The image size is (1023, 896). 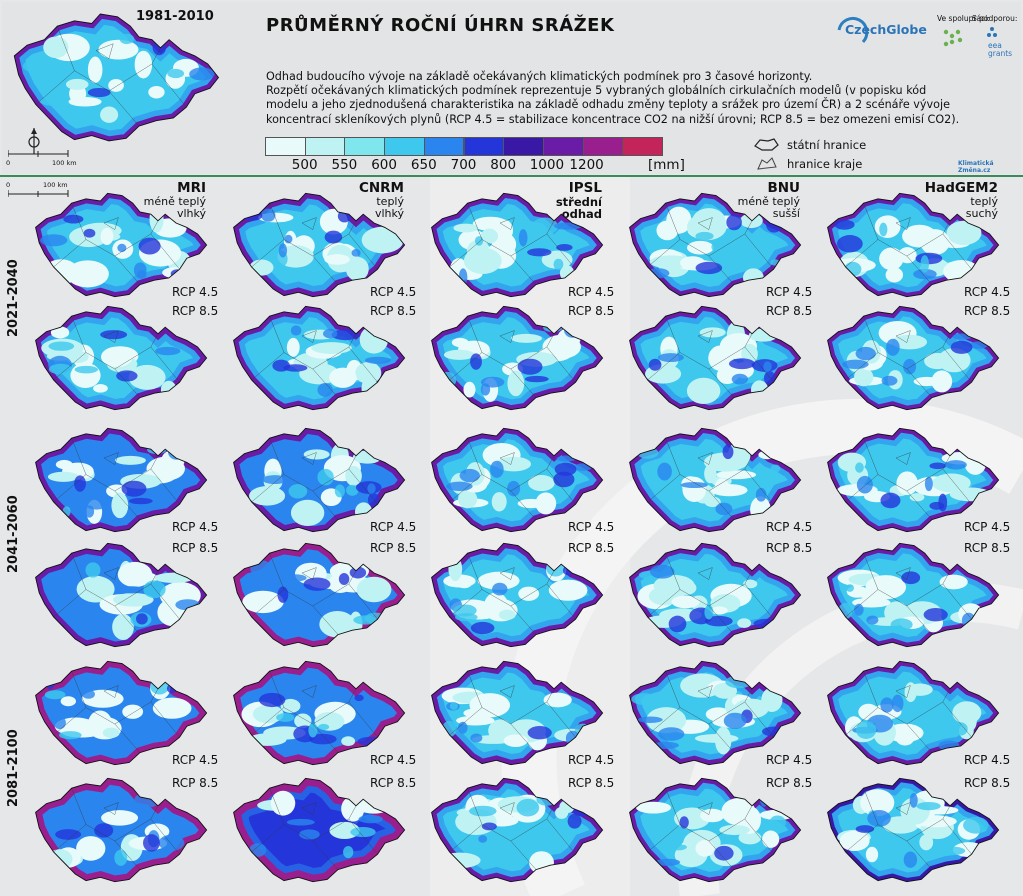 I want to click on precip-map-ipsl-2021-2040-rcp85, so click(x=517, y=358).